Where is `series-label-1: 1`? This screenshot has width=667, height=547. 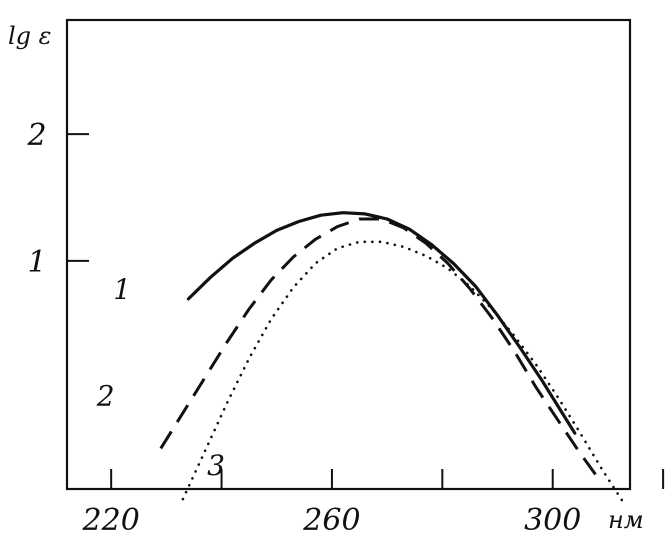 series-label-1: 1 is located at coordinates (122, 289).